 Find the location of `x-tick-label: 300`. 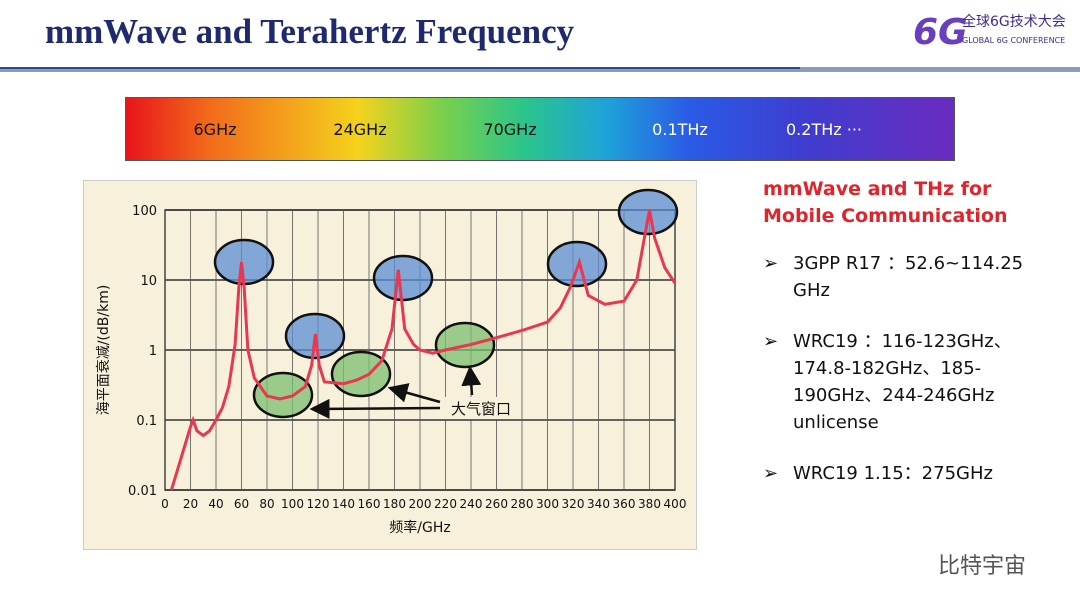

x-tick-label: 300 is located at coordinates (547, 504).